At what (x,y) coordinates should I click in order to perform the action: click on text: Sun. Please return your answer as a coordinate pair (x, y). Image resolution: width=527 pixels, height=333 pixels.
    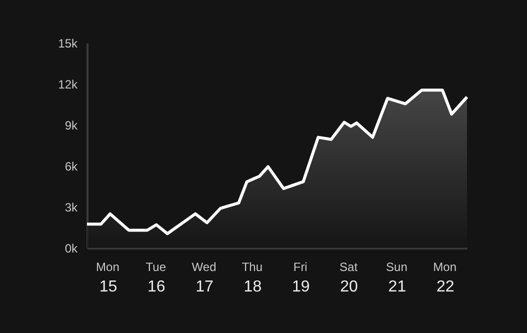
    Looking at the image, I should click on (397, 267).